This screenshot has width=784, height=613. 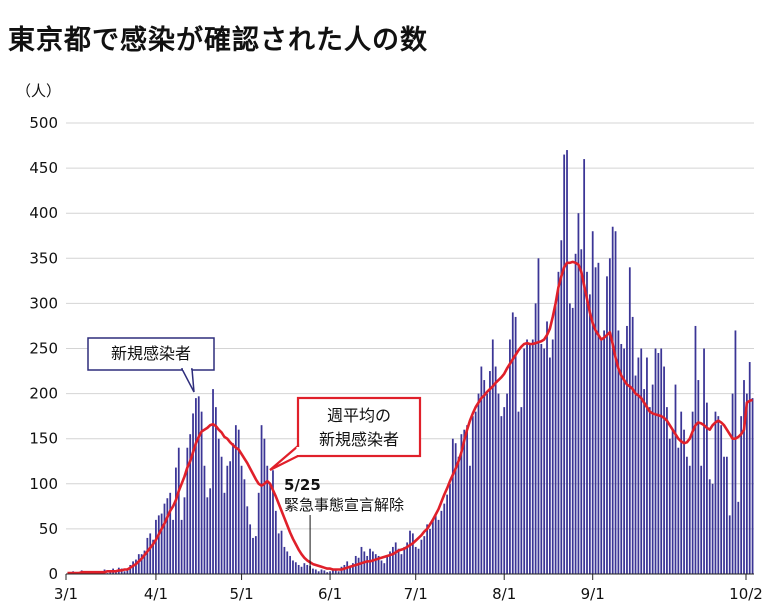 What do you see at coordinates (359, 427) in the screenshot?
I see `line-callout-box` at bounding box center [359, 427].